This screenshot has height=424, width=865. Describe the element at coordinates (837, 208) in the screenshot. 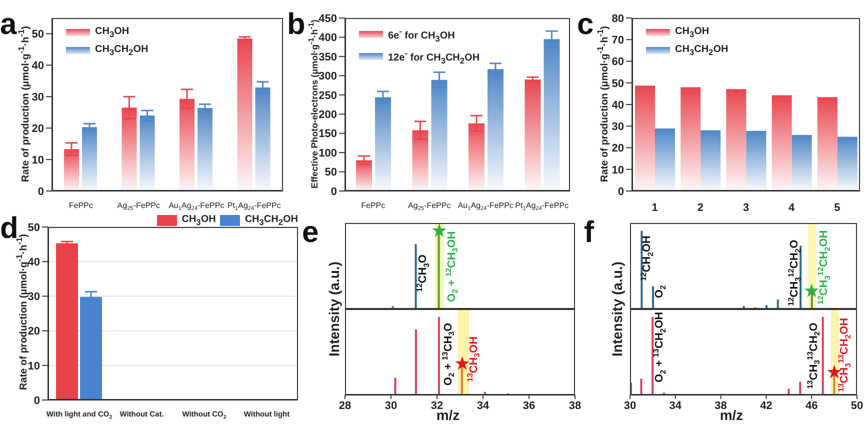

I see `x-tick-label: 5` at that location.